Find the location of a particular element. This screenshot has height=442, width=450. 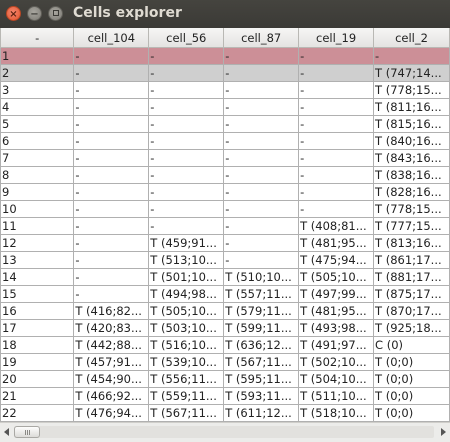

table-row: 1----- is located at coordinates (225, 56).